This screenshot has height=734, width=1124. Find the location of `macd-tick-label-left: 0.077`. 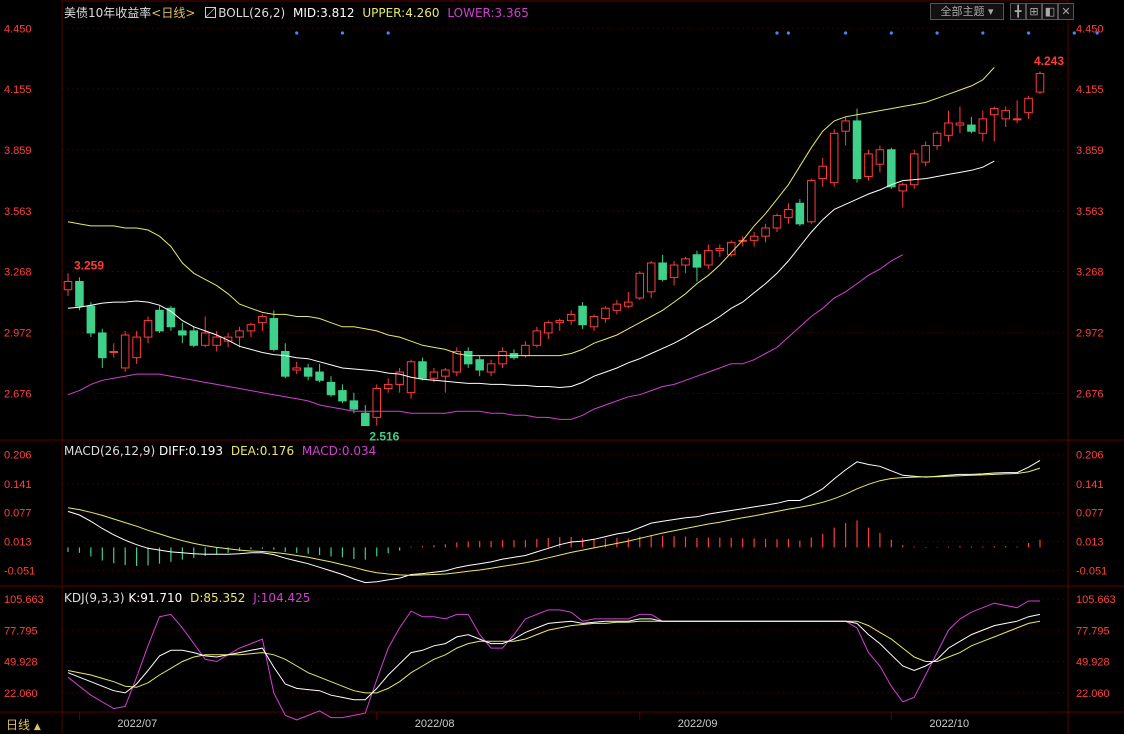

macd-tick-label-left: 0.077 is located at coordinates (18, 514).